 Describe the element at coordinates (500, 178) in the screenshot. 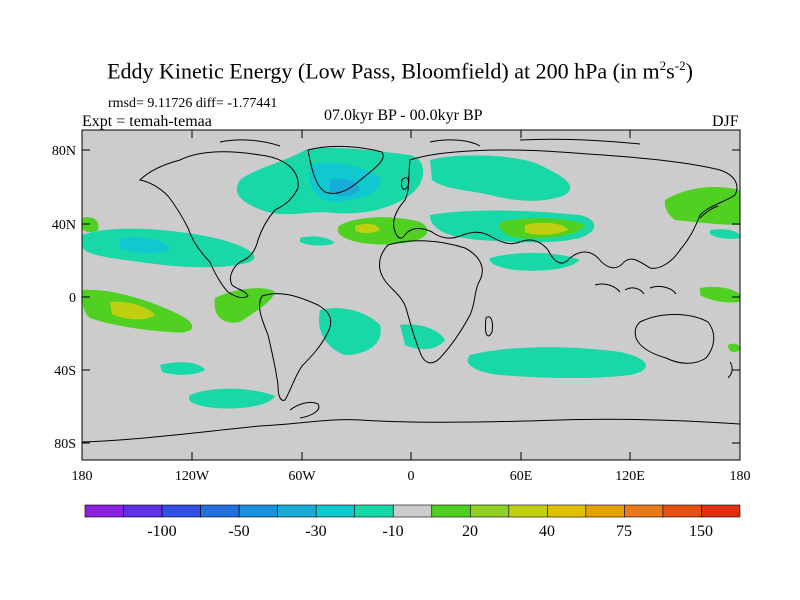

I see `fill-eurasia-north` at that location.